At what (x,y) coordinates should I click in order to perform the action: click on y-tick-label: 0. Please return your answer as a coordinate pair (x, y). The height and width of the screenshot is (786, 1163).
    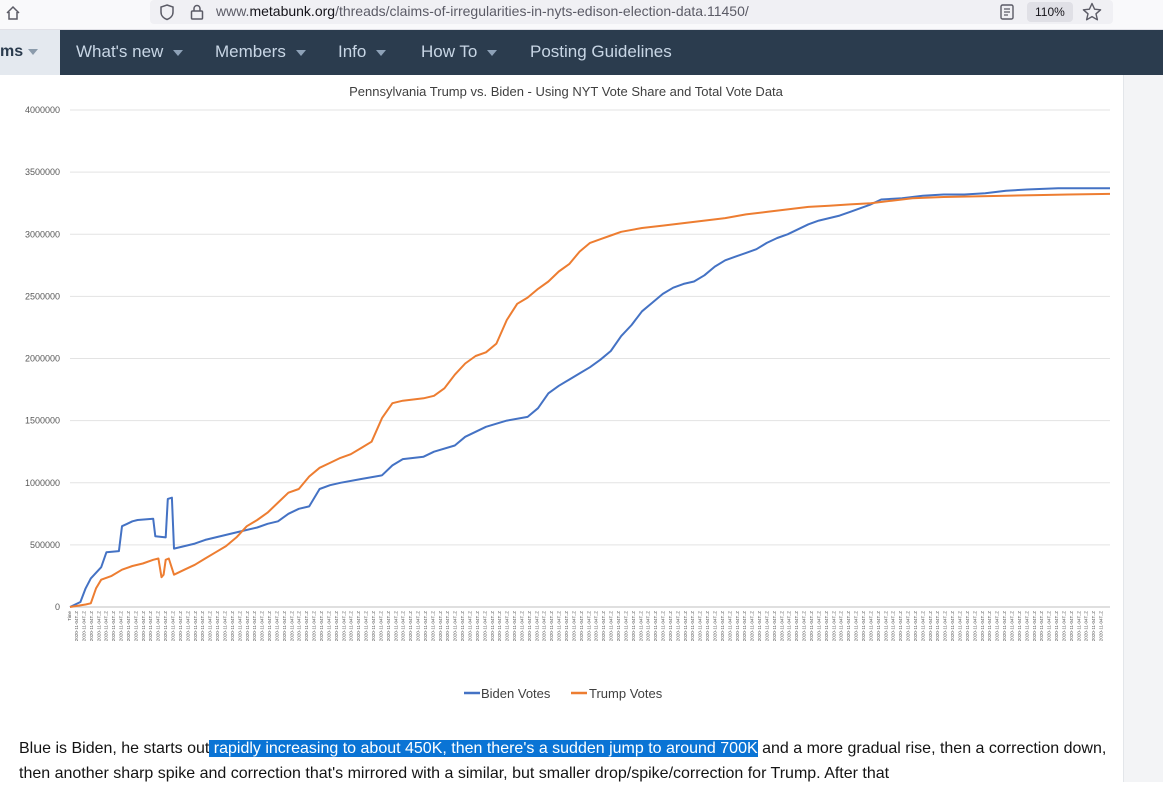
    Looking at the image, I should click on (57, 607).